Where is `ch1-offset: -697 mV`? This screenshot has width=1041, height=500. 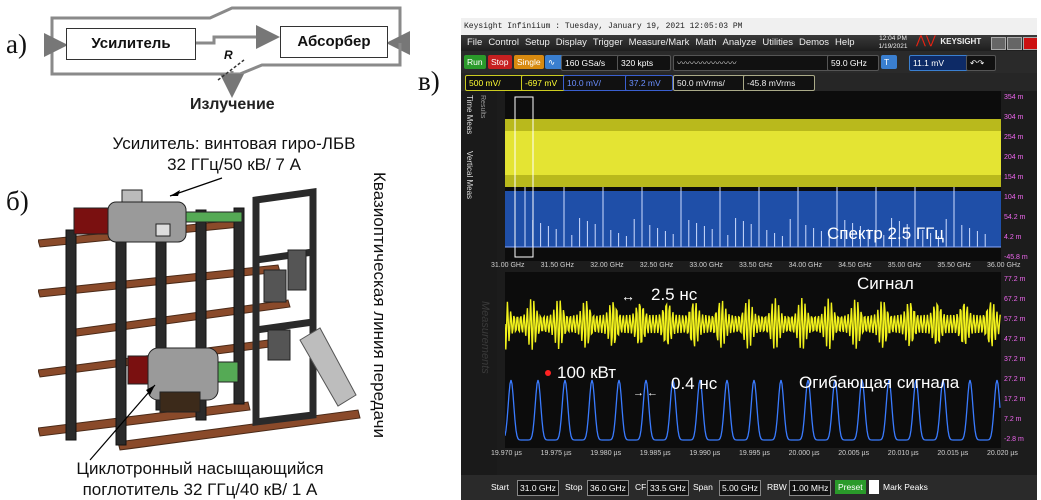
ch1-offset: -697 mV is located at coordinates (544, 83).